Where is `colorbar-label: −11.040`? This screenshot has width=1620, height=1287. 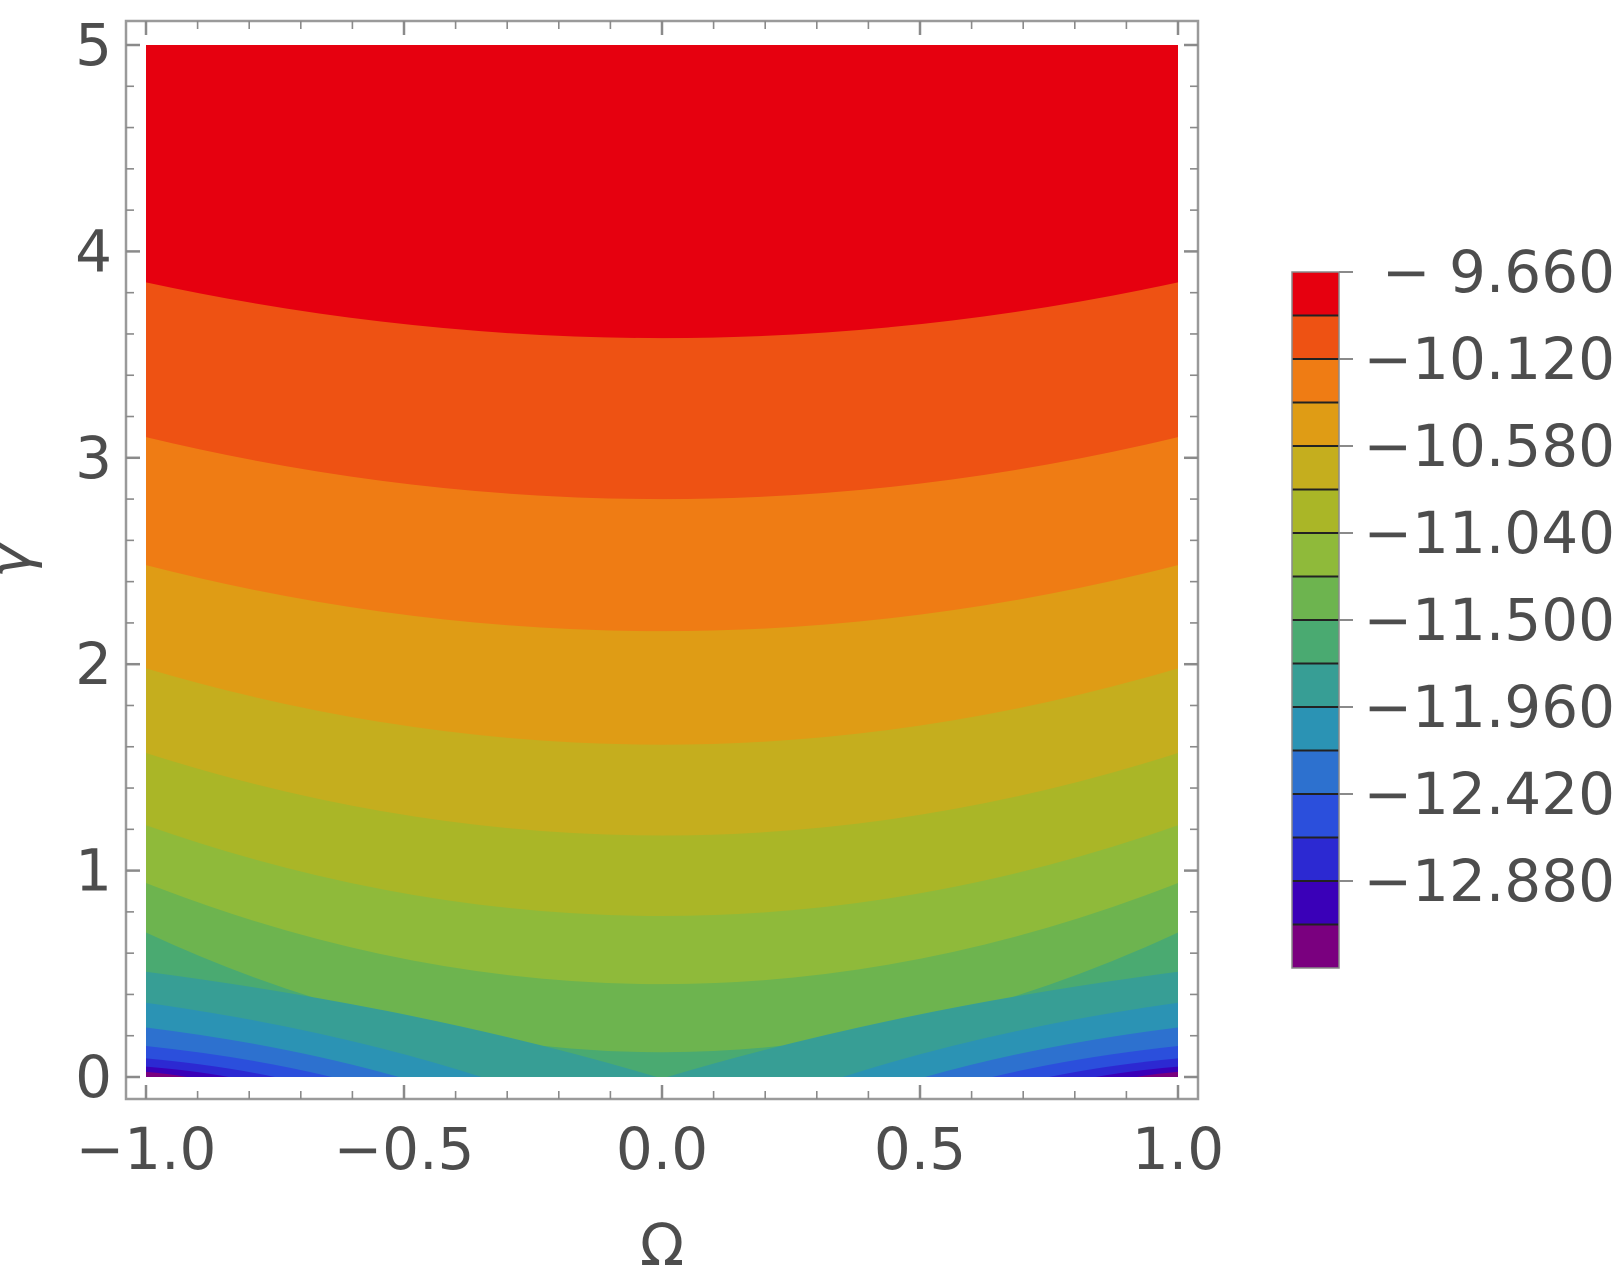 colorbar-label: −11.040 is located at coordinates (1489, 533).